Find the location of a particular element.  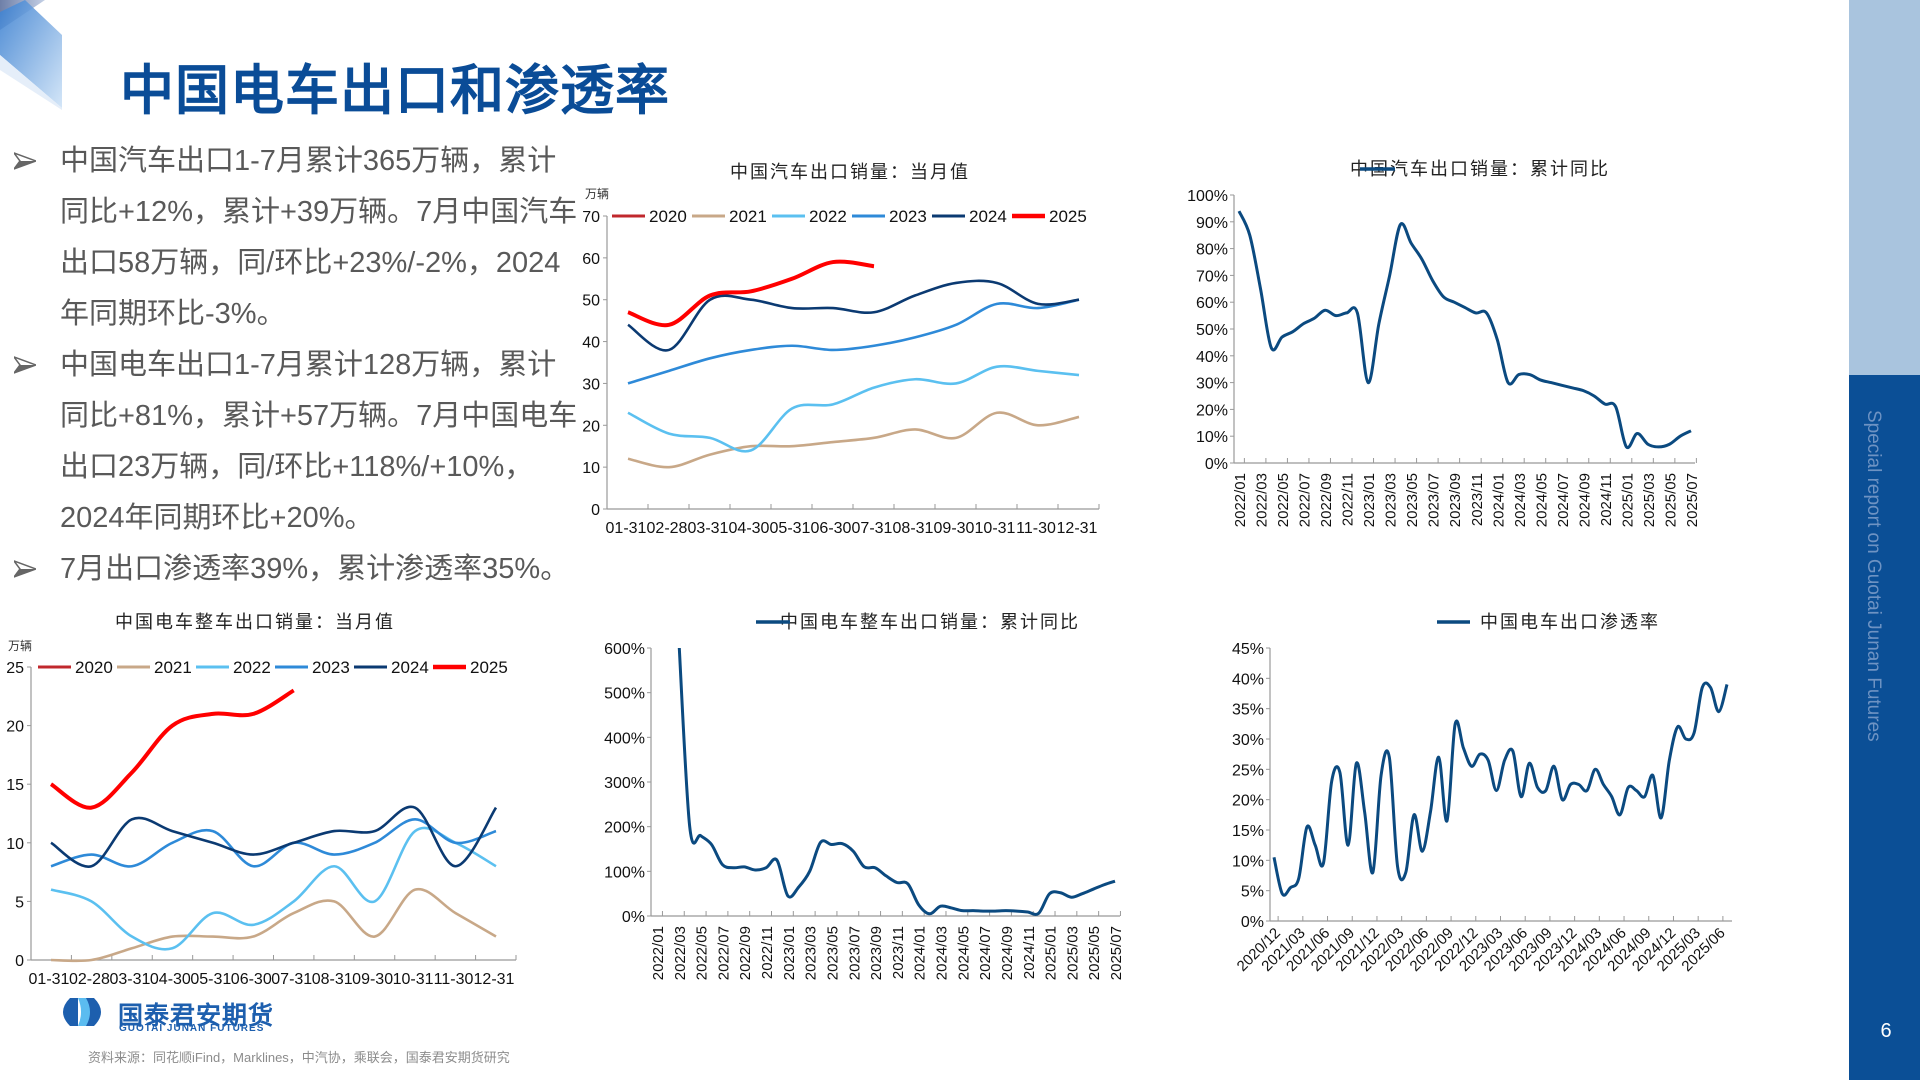

y-tick-label: 60 is located at coordinates (591, 259).